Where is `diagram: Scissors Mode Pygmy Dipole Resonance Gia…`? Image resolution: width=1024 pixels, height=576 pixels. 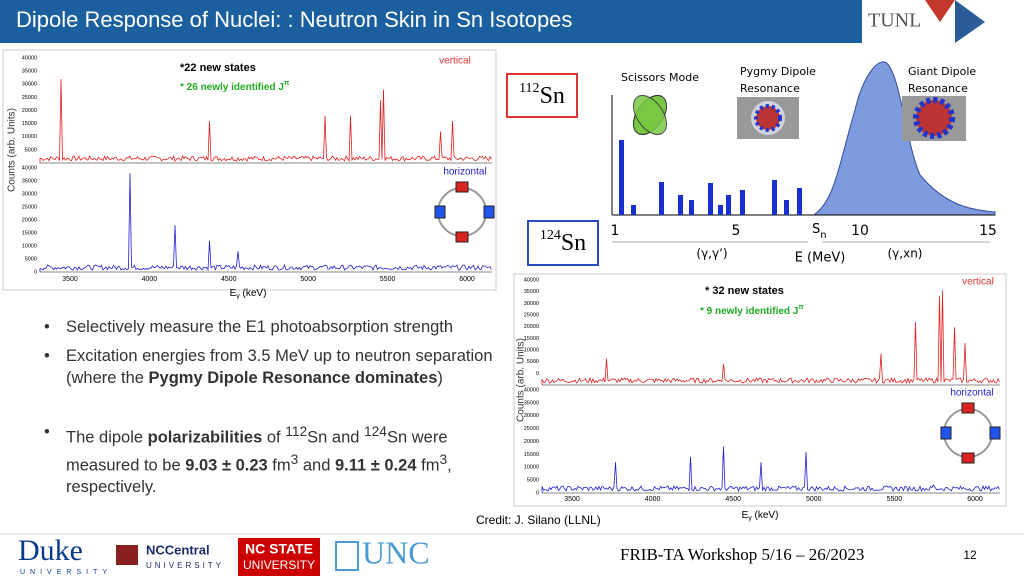
diagram: Scissors Mode Pygmy Dipole Resonance Gia… is located at coordinates (804, 163).